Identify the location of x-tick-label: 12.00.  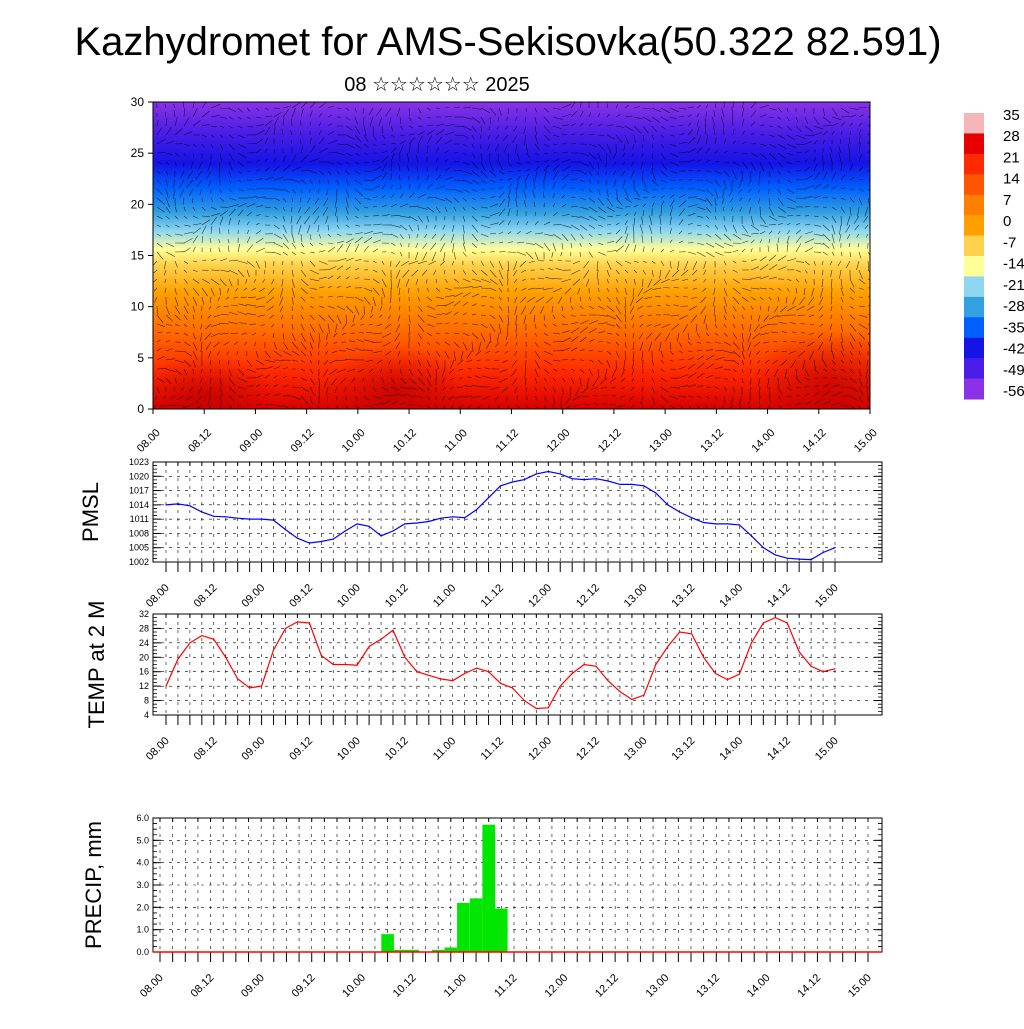
(556, 986).